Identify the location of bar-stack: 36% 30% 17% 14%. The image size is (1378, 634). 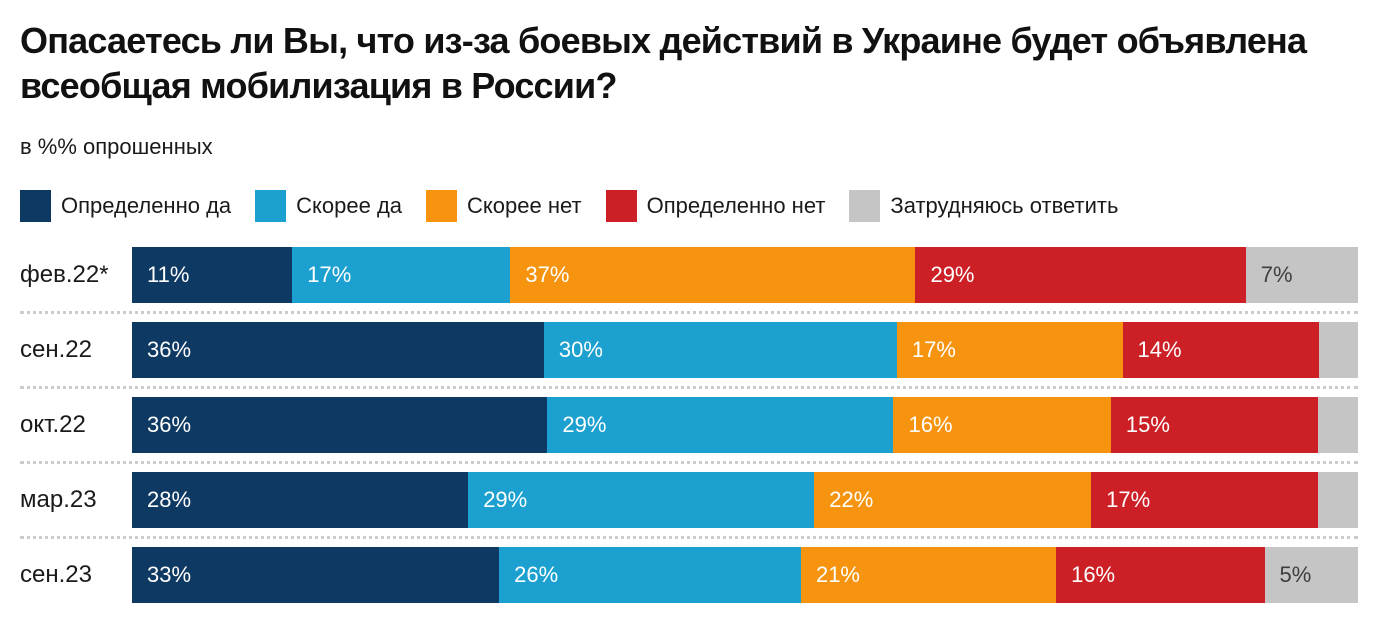
(745, 350).